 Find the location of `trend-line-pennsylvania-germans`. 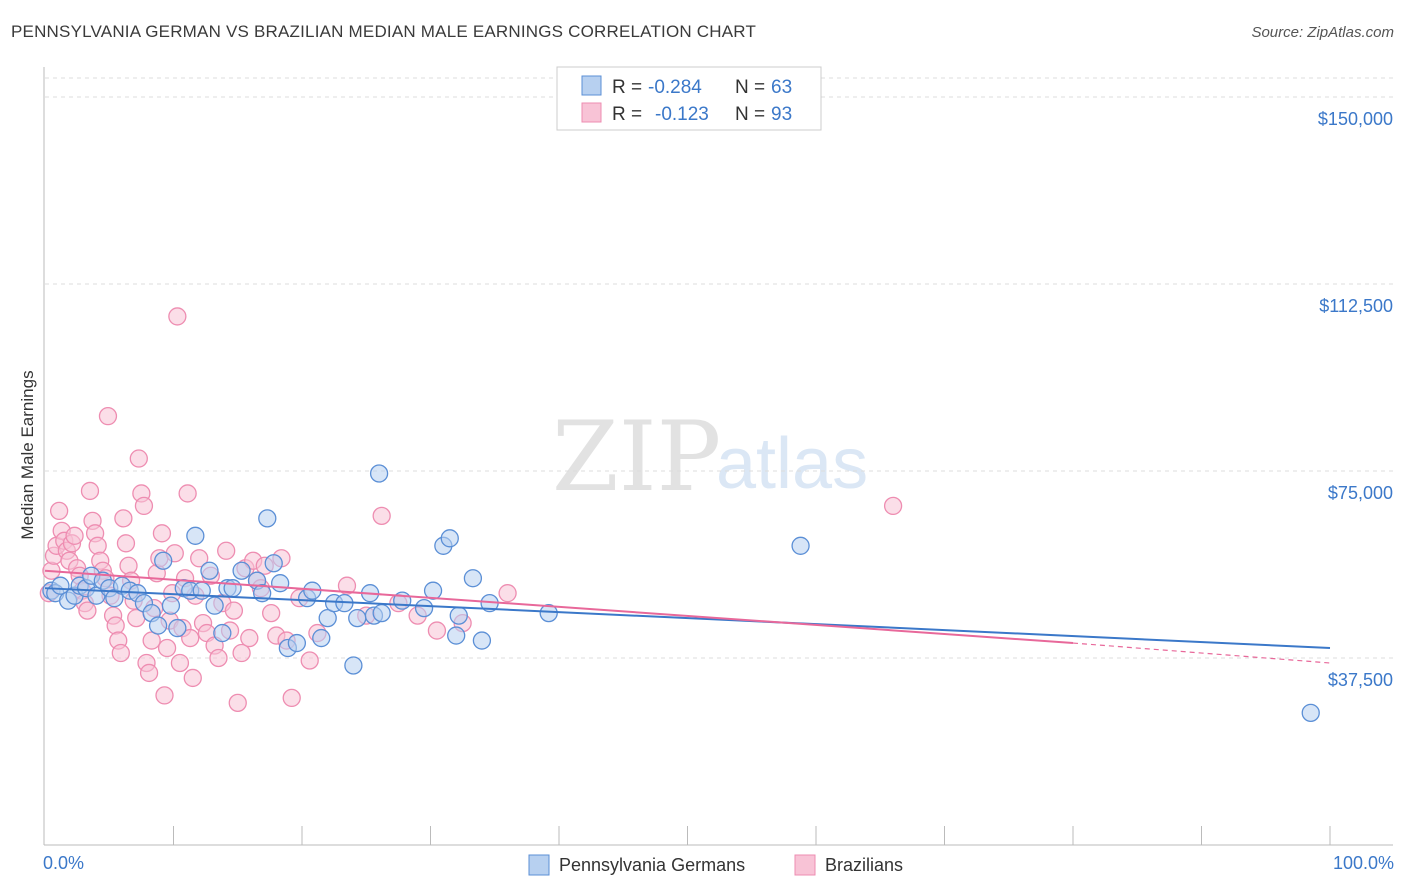

trend-line-pennsylvania-germans is located at coordinates (687, 618).